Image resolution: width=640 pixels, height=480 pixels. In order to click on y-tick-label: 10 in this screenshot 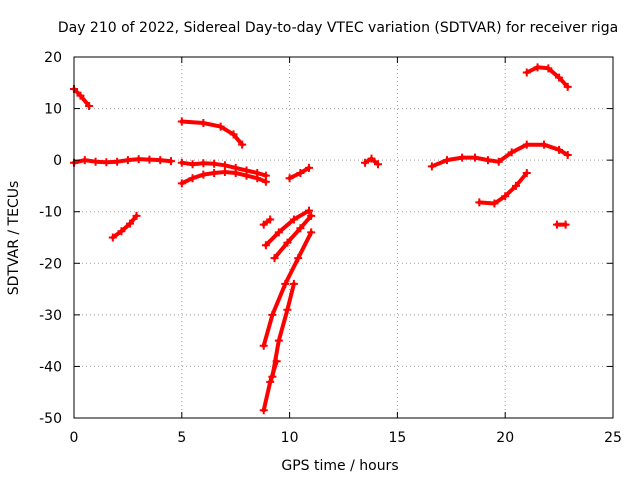, I will do `click(53, 110)`.